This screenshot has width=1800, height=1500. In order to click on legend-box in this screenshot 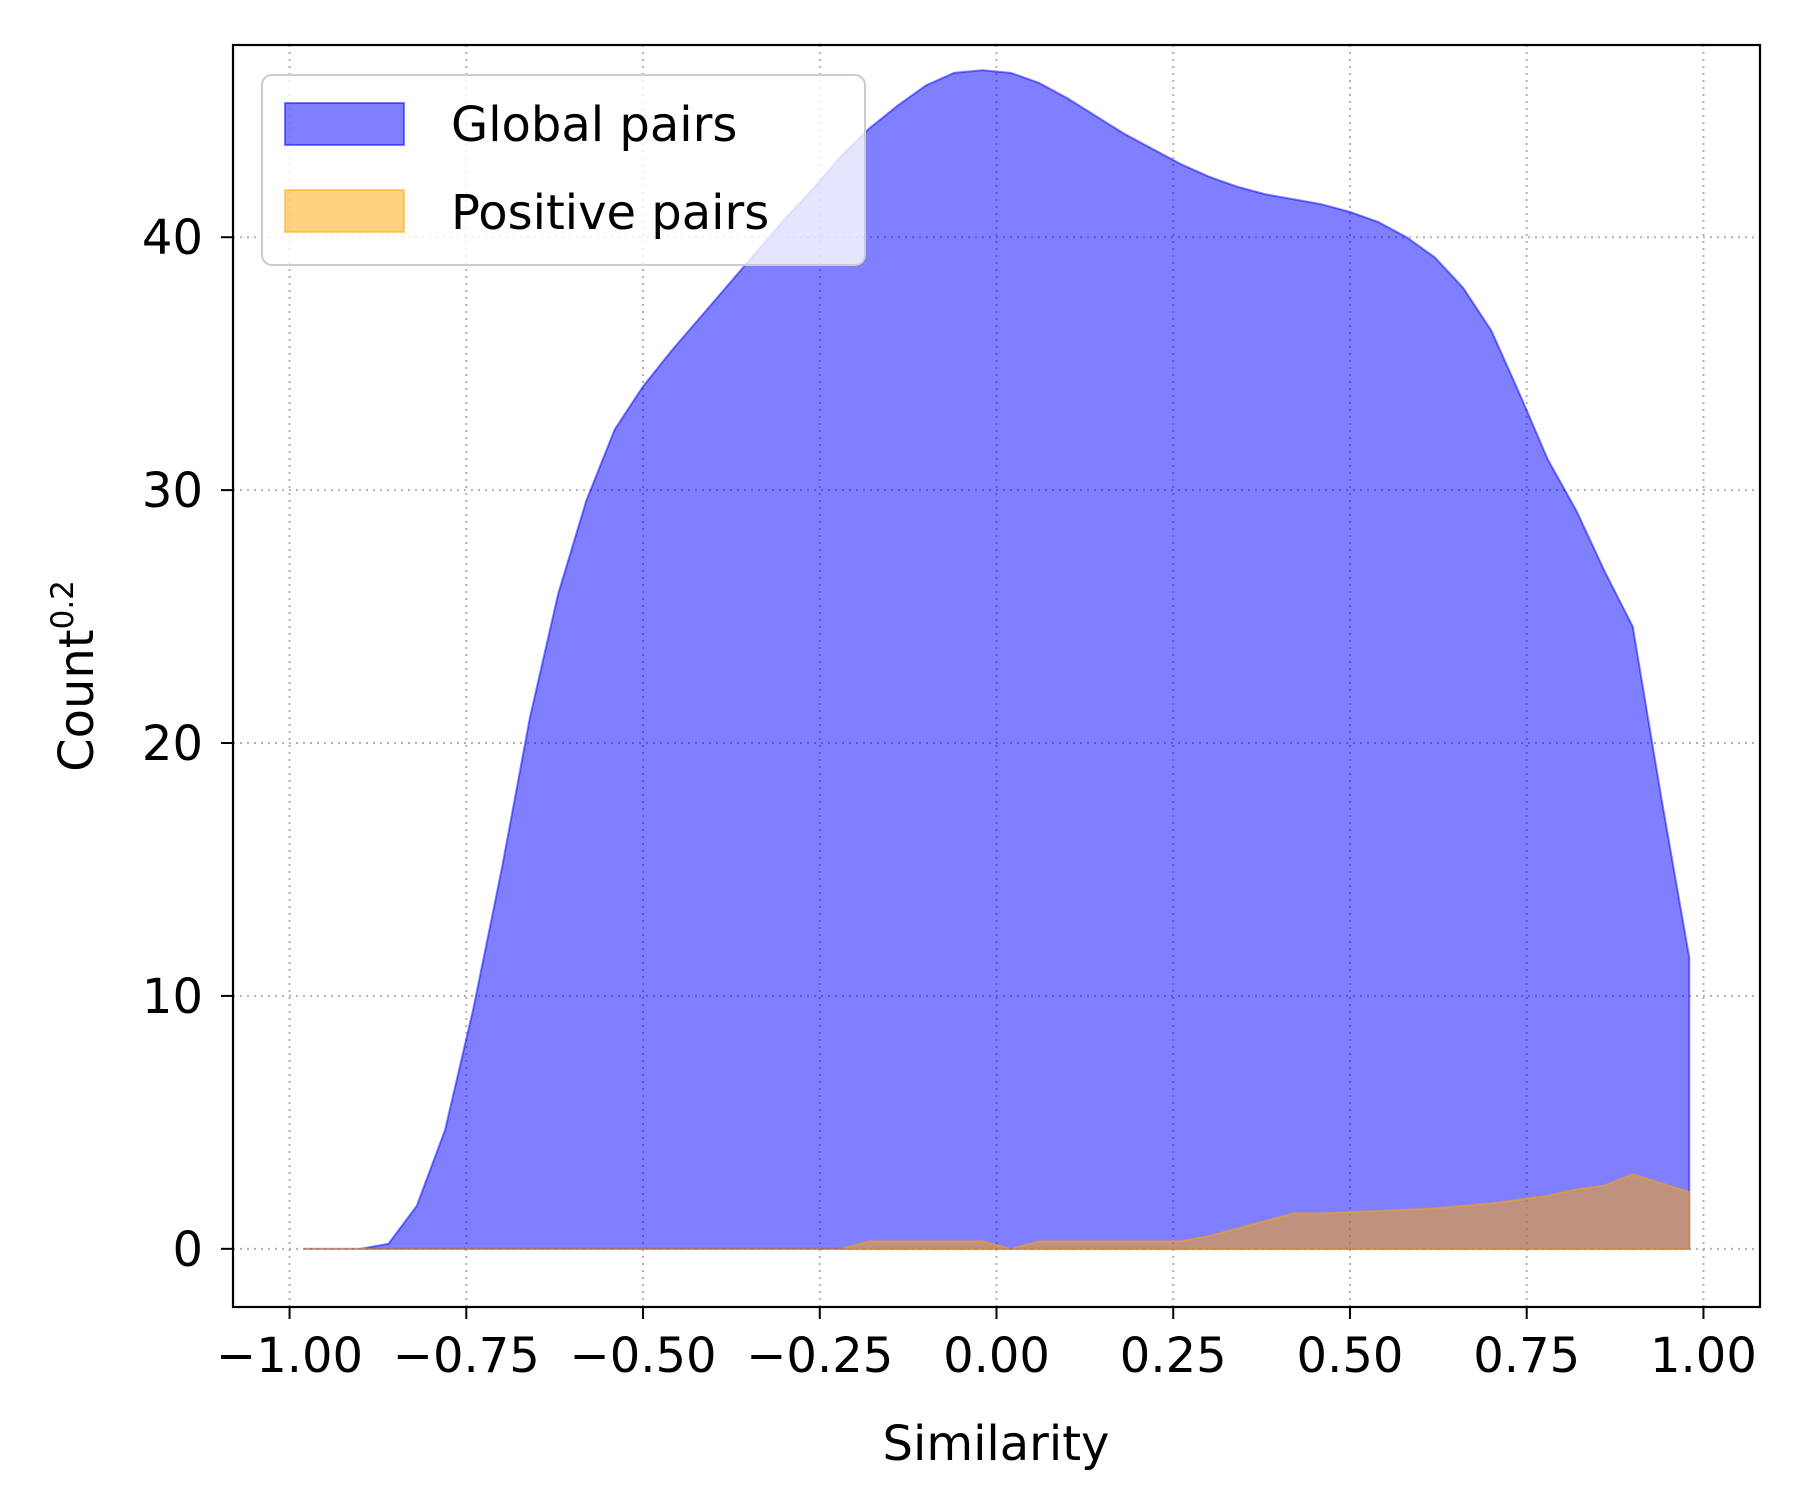, I will do `click(563, 170)`.